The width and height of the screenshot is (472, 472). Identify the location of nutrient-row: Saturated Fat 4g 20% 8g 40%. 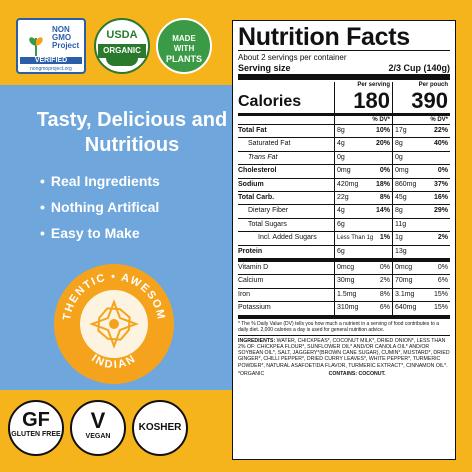
(344, 144).